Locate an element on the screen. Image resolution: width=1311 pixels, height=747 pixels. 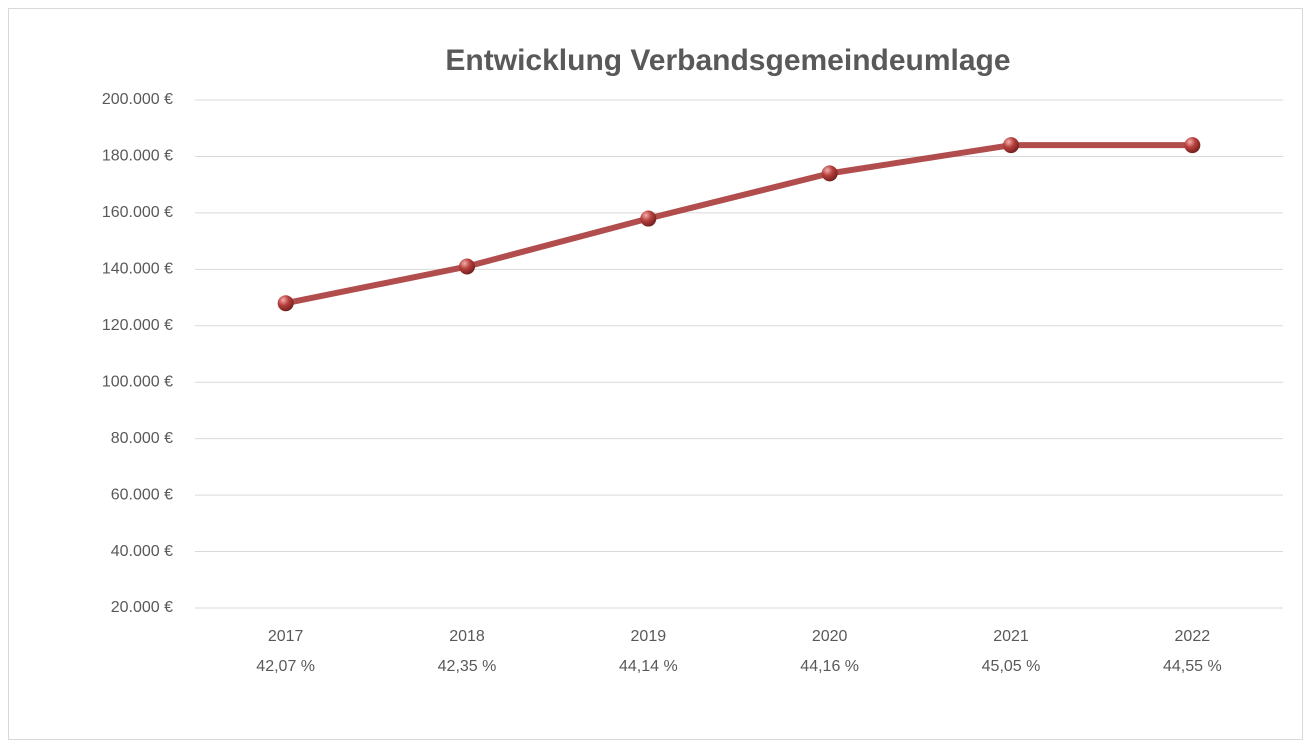
y-tick-label: 80.000 € is located at coordinates (142, 438).